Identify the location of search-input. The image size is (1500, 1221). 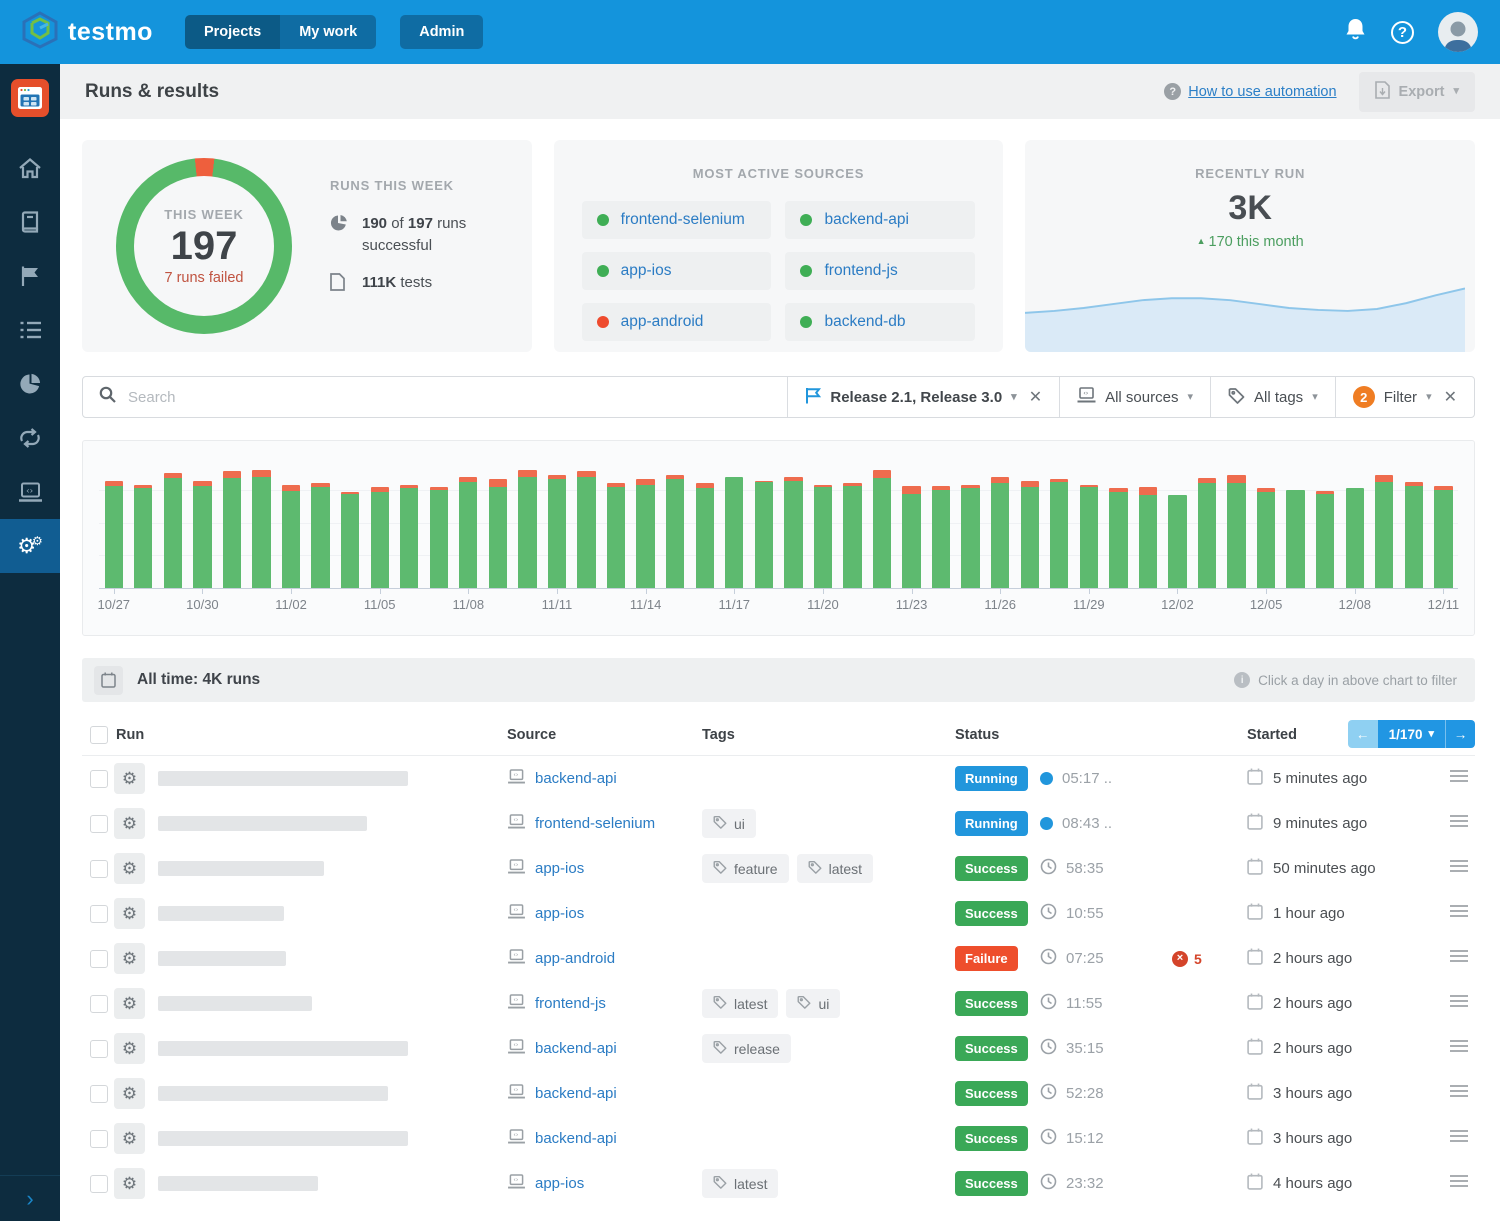
(450, 397).